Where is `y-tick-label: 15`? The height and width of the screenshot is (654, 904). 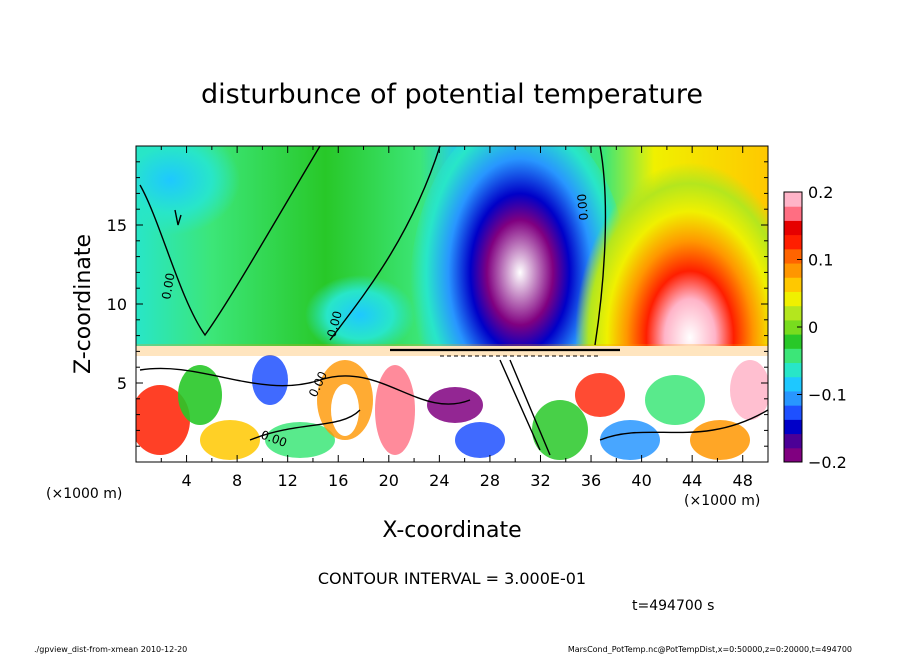
y-tick-label: 15 is located at coordinates (117, 225).